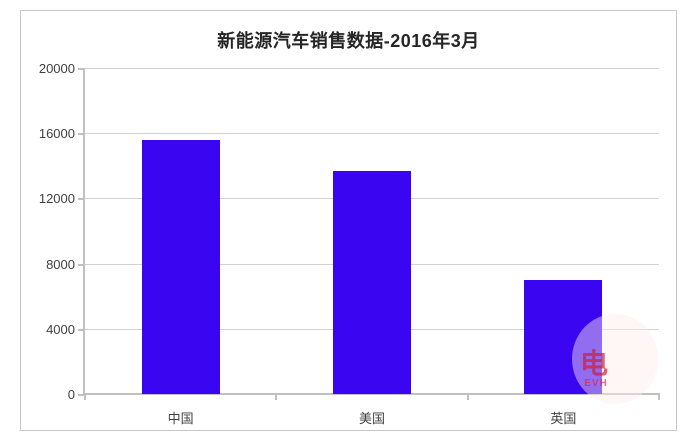 Image resolution: width=700 pixels, height=440 pixels. I want to click on y-axis-tick-label: 20000, so click(56, 68).